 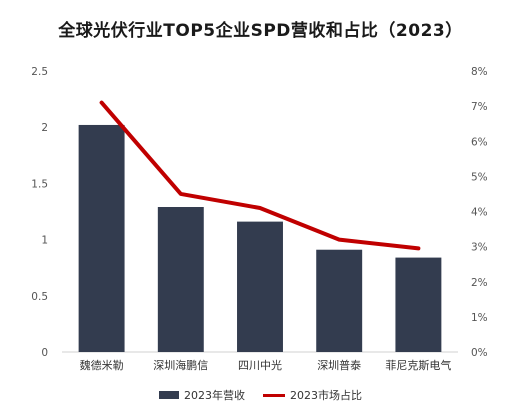 I want to click on legend-item-revenue: 2023年营收, so click(x=202, y=395).